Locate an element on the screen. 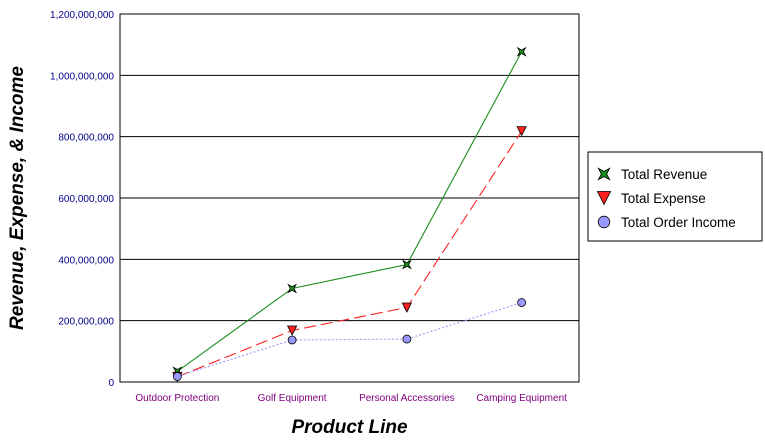 The height and width of the screenshot is (442, 765). y-tick-label: 600,000,000 is located at coordinates (86, 199).